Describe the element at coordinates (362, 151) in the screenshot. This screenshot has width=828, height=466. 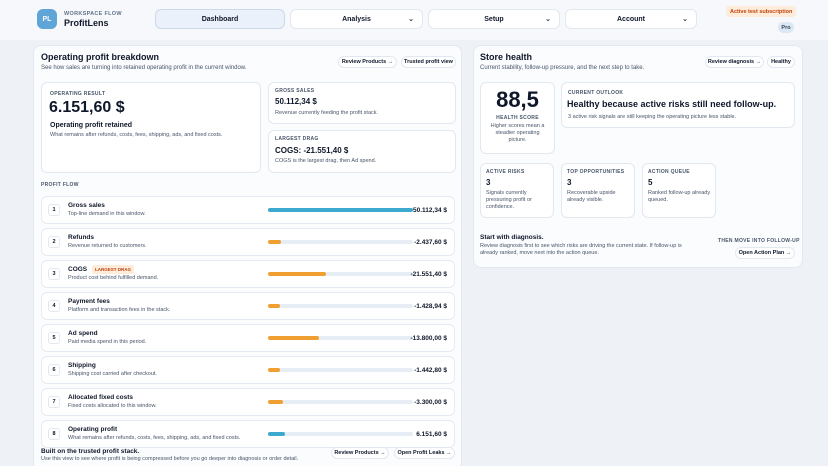
I see `largest-drag-card` at that location.